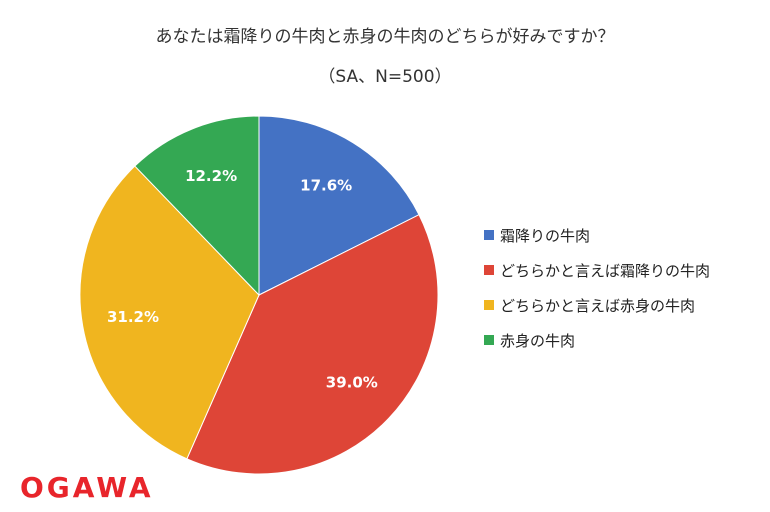 This screenshot has height=512, width=770. I want to click on legend-label: どちらかと言えば霜降りの牛肉, so click(605, 270).